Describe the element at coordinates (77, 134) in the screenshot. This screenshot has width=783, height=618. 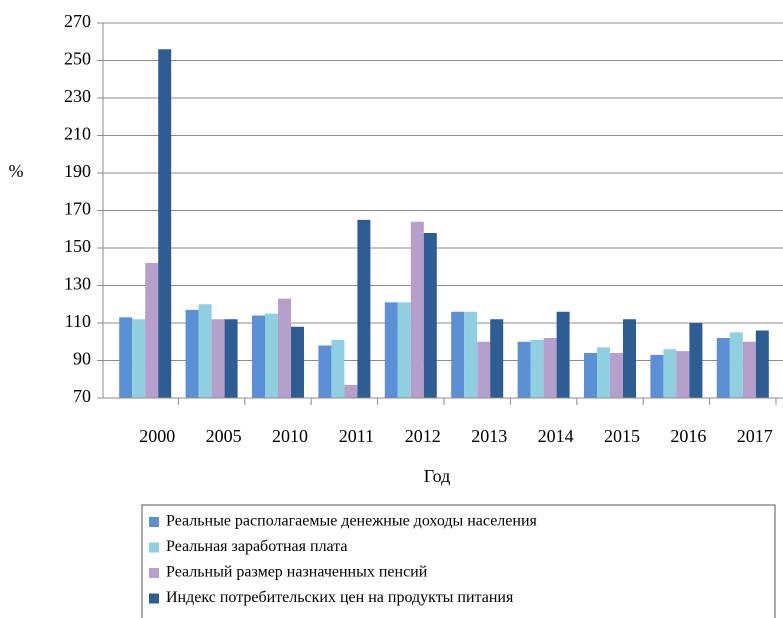
I see `y-tick-label: 210` at that location.